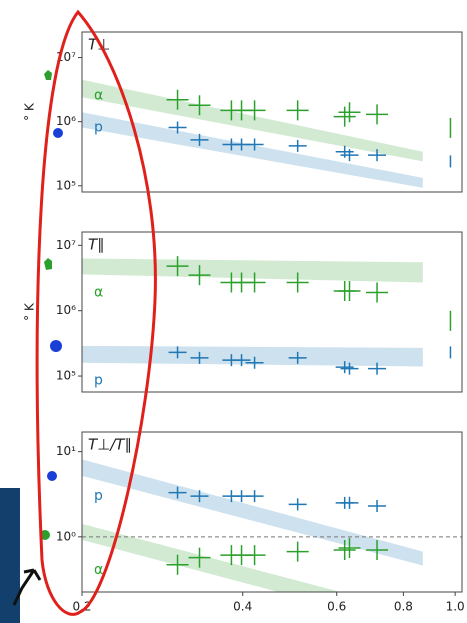 This screenshot has width=467, height=623. I want to click on x-tick-label: 0.6, so click(336, 607).